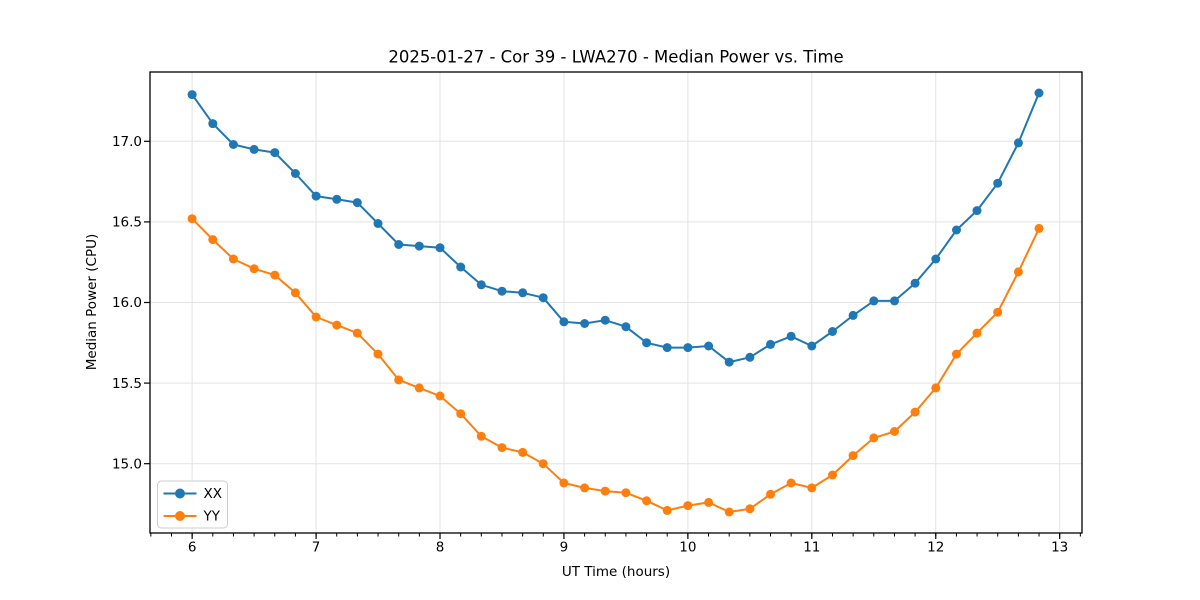  I want to click on legend-label-YY: YY, so click(212, 517).